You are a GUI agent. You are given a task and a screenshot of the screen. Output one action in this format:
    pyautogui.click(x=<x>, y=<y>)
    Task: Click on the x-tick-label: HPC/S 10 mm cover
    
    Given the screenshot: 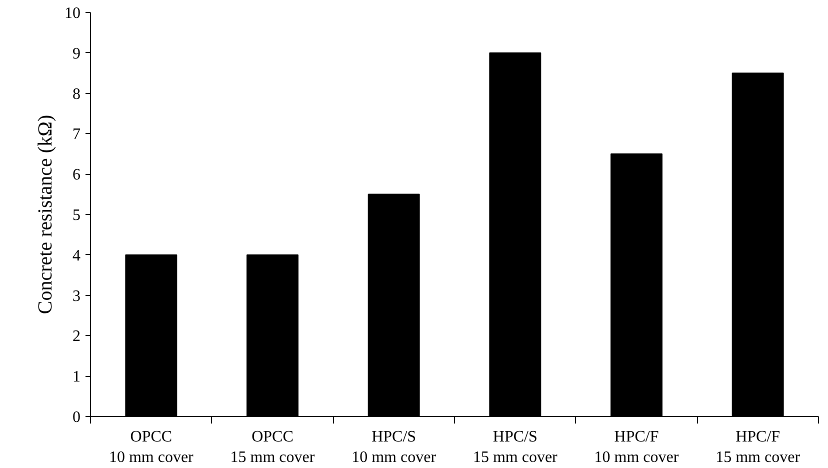 What is the action you would take?
    pyautogui.click(x=394, y=447)
    